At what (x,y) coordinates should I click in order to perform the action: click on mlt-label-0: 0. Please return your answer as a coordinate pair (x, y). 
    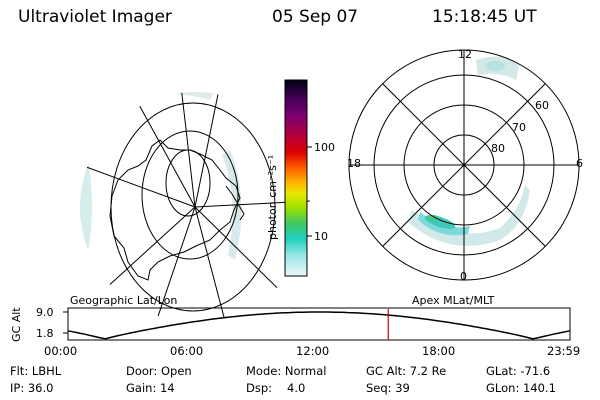
    Looking at the image, I should click on (463, 276).